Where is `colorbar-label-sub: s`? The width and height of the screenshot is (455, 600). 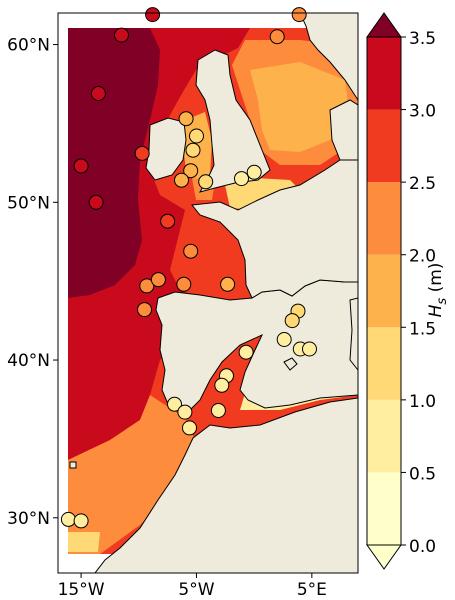 colorbar-label-sub: s is located at coordinates (442, 301).